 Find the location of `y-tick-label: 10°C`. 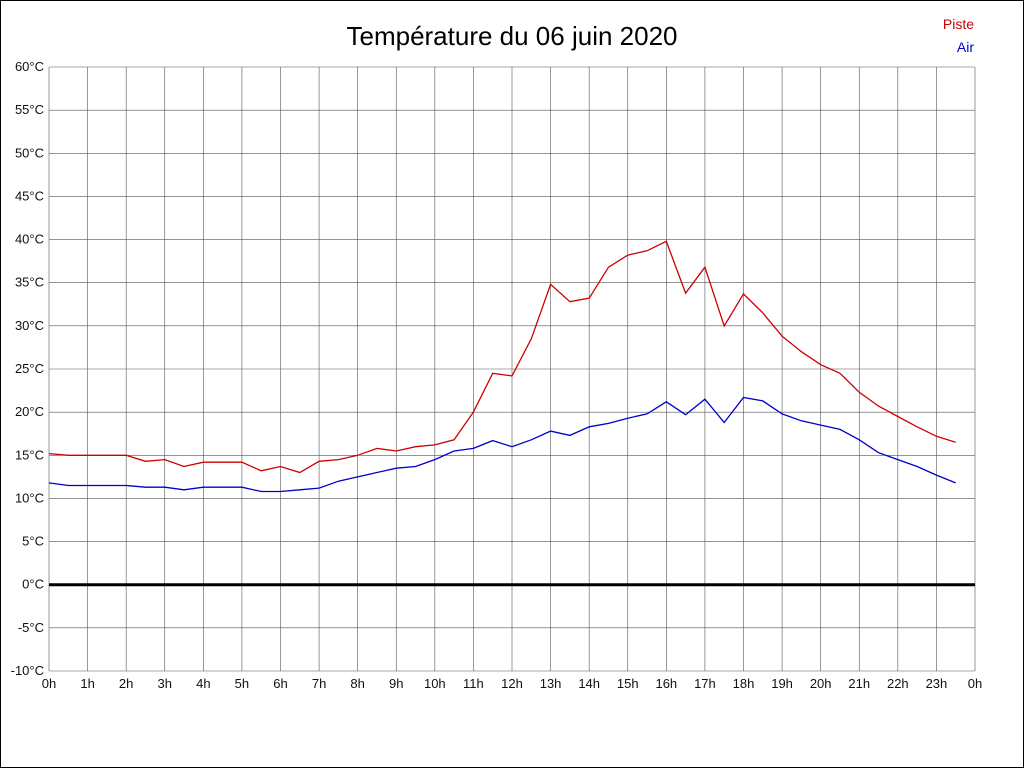

y-tick-label: 10°C is located at coordinates (29, 497).